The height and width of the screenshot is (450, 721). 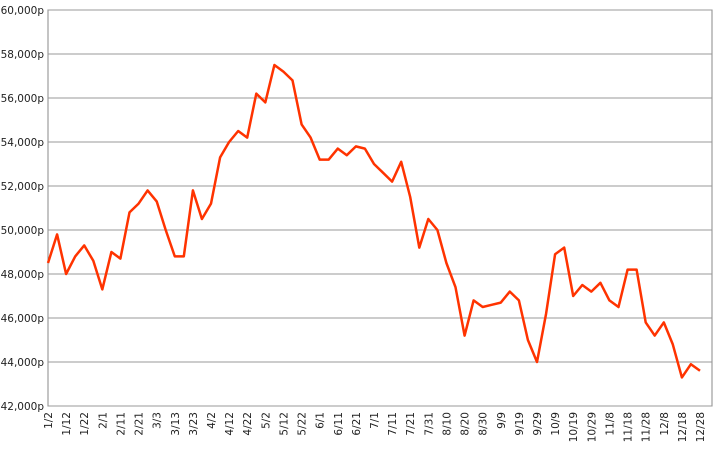 I want to click on x-tick-label: 8/20, so click(x=466, y=424).